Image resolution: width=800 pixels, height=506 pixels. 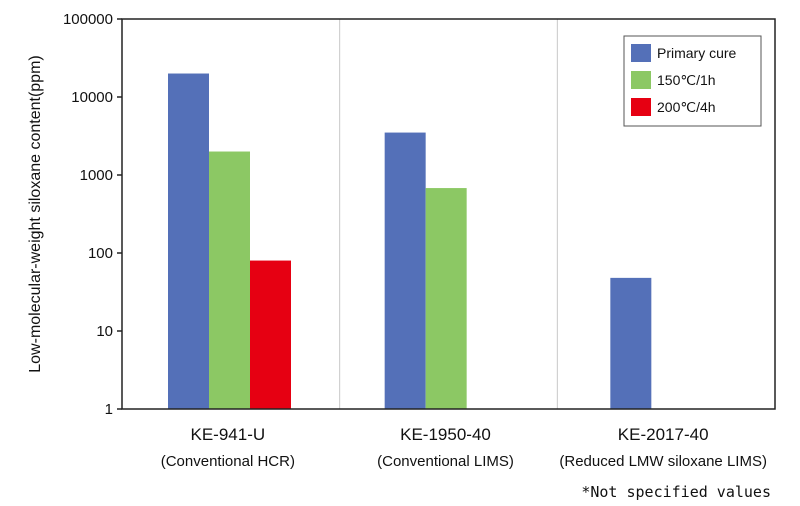 I want to click on y-tick-label: 100000, so click(x=88, y=19).